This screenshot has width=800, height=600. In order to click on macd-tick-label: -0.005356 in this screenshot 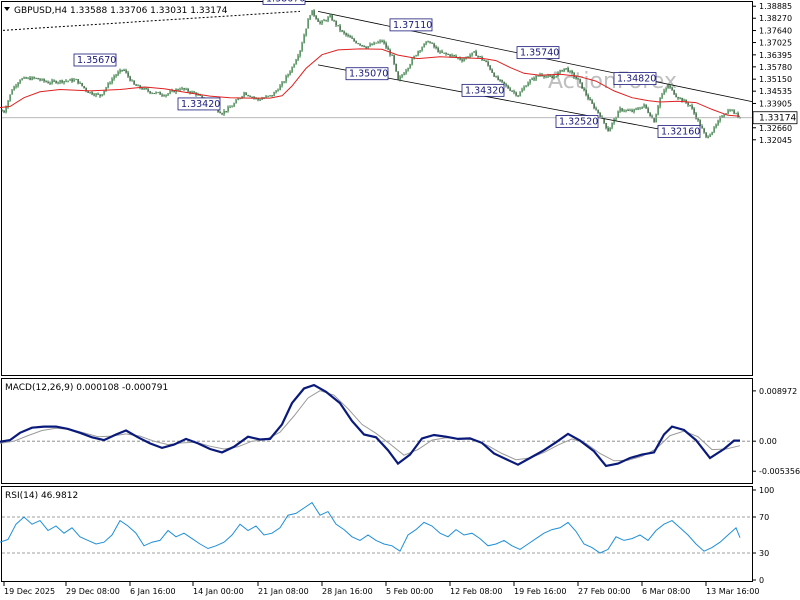, I will do `click(779, 471)`.